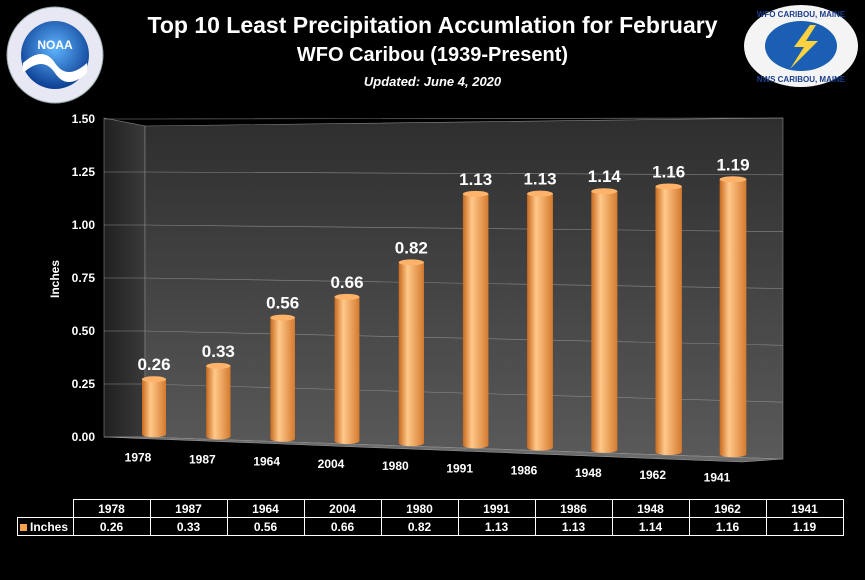 The width and height of the screenshot is (865, 580). Describe the element at coordinates (49, 526) in the screenshot. I see `data-table-row-label-text: Inches` at that location.